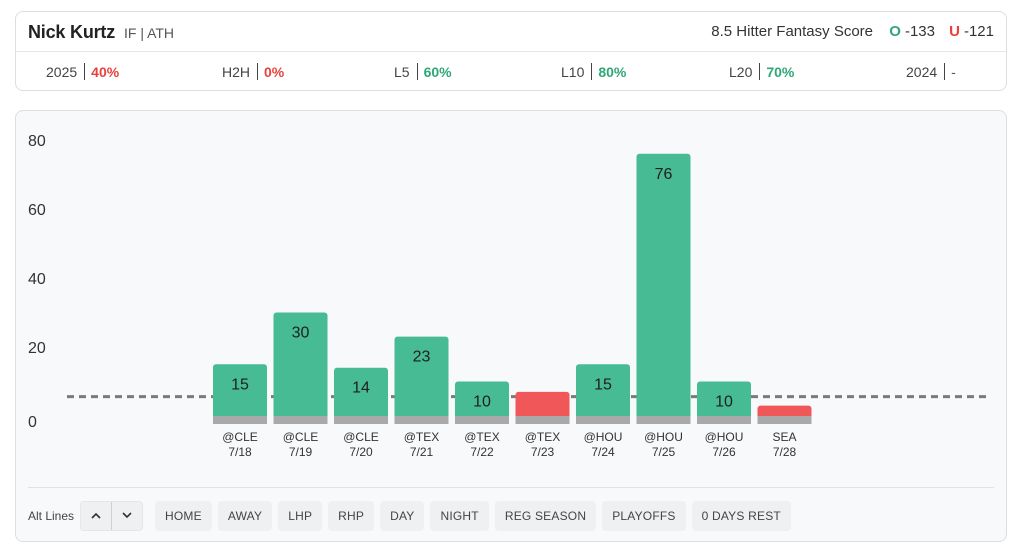 This screenshot has width=1024, height=555. Describe the element at coordinates (912, 31) in the screenshot. I see `over-odds-button: O -133` at that location.